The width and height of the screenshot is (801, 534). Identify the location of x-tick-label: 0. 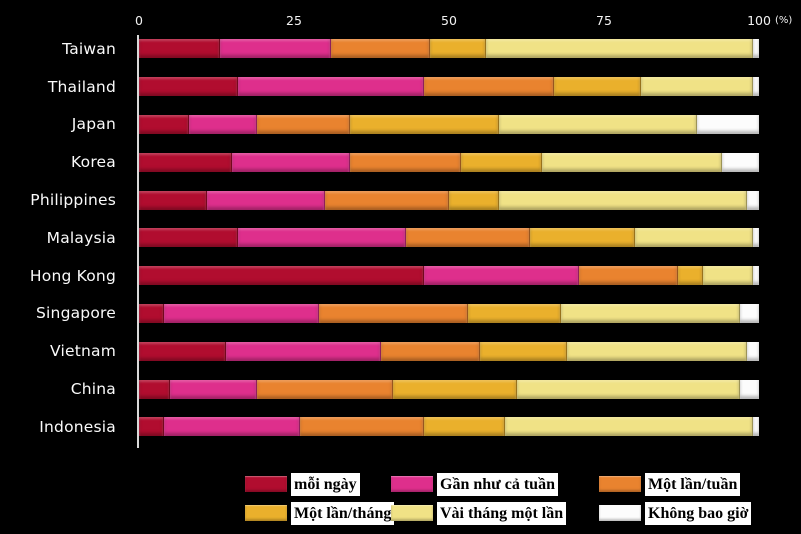
(139, 20).